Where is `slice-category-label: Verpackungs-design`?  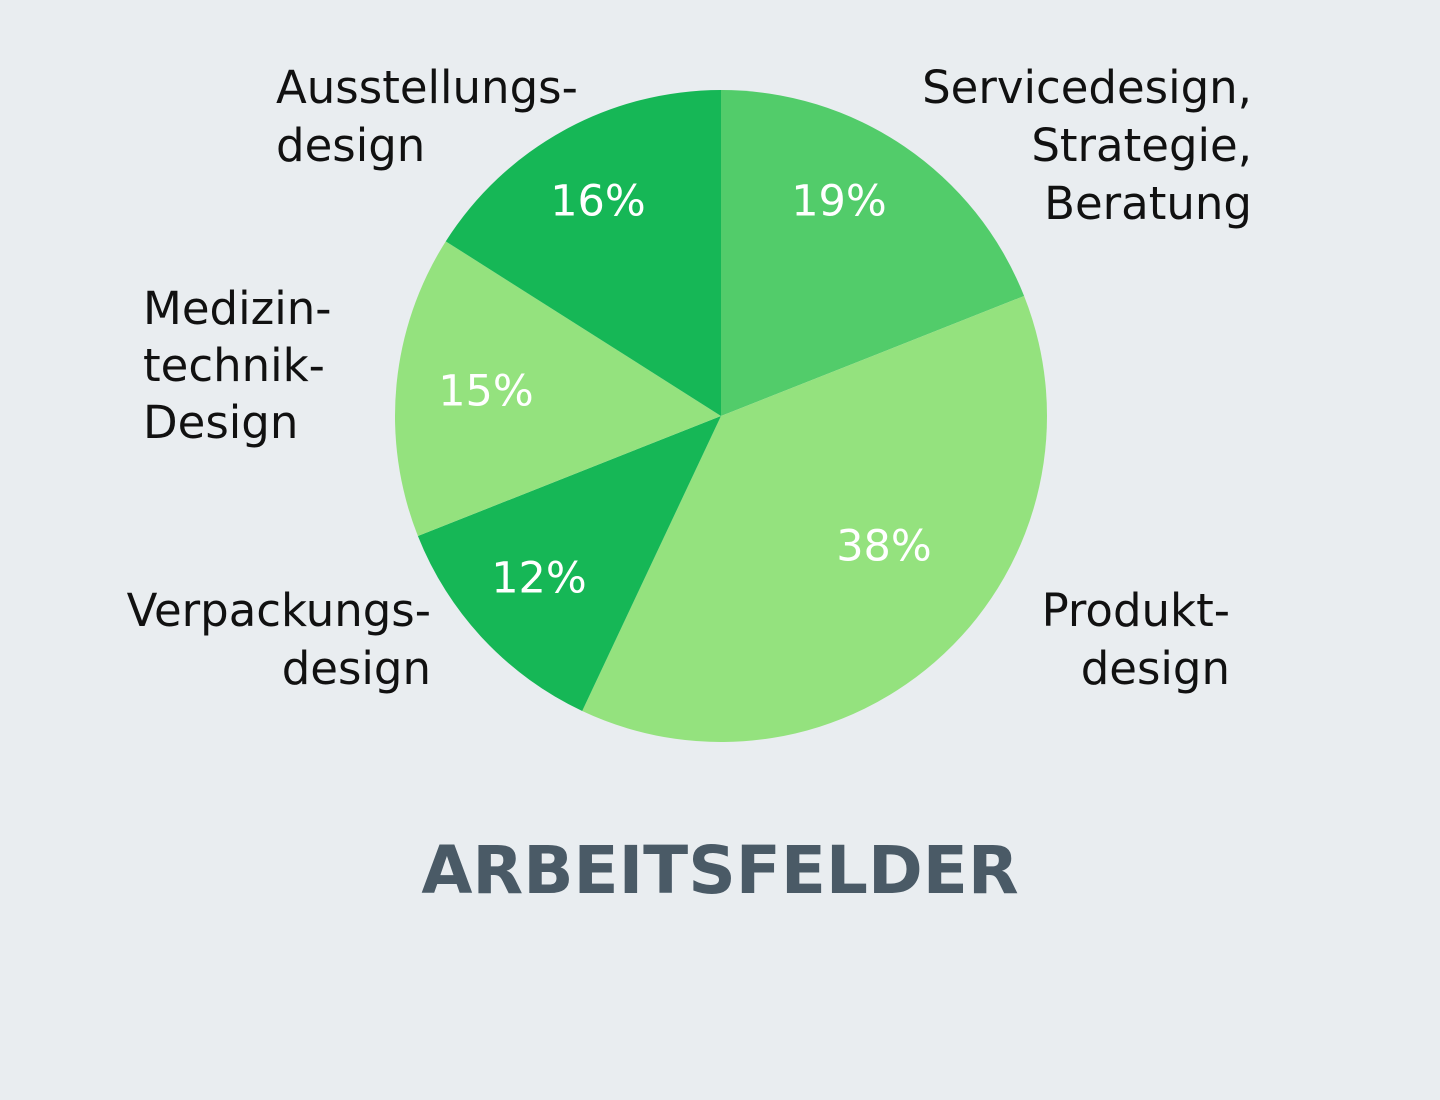
slice-category-label: Verpackungs-design is located at coordinates (279, 639).